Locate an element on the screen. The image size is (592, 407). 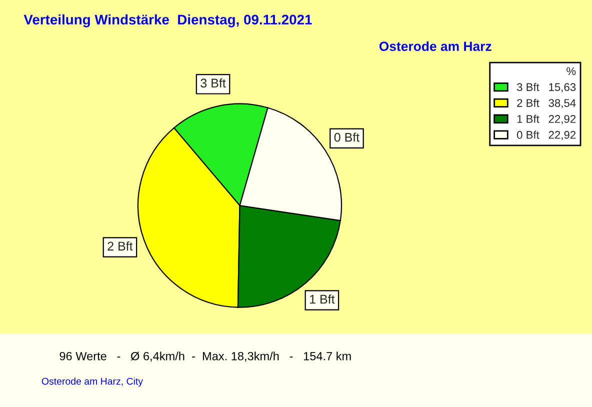
legend-label: 2 Bft is located at coordinates (528, 102).